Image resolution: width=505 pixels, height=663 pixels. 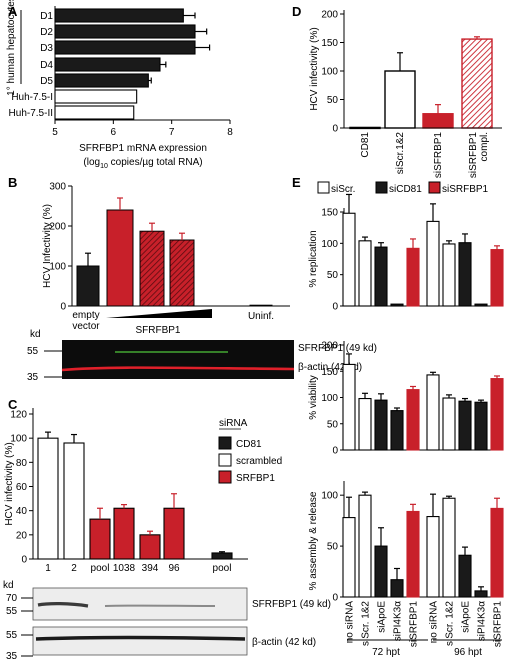 What do you see at coordinates (233, 423) in the screenshot?
I see `panel-c-legend-title: siRNA` at bounding box center [233, 423].